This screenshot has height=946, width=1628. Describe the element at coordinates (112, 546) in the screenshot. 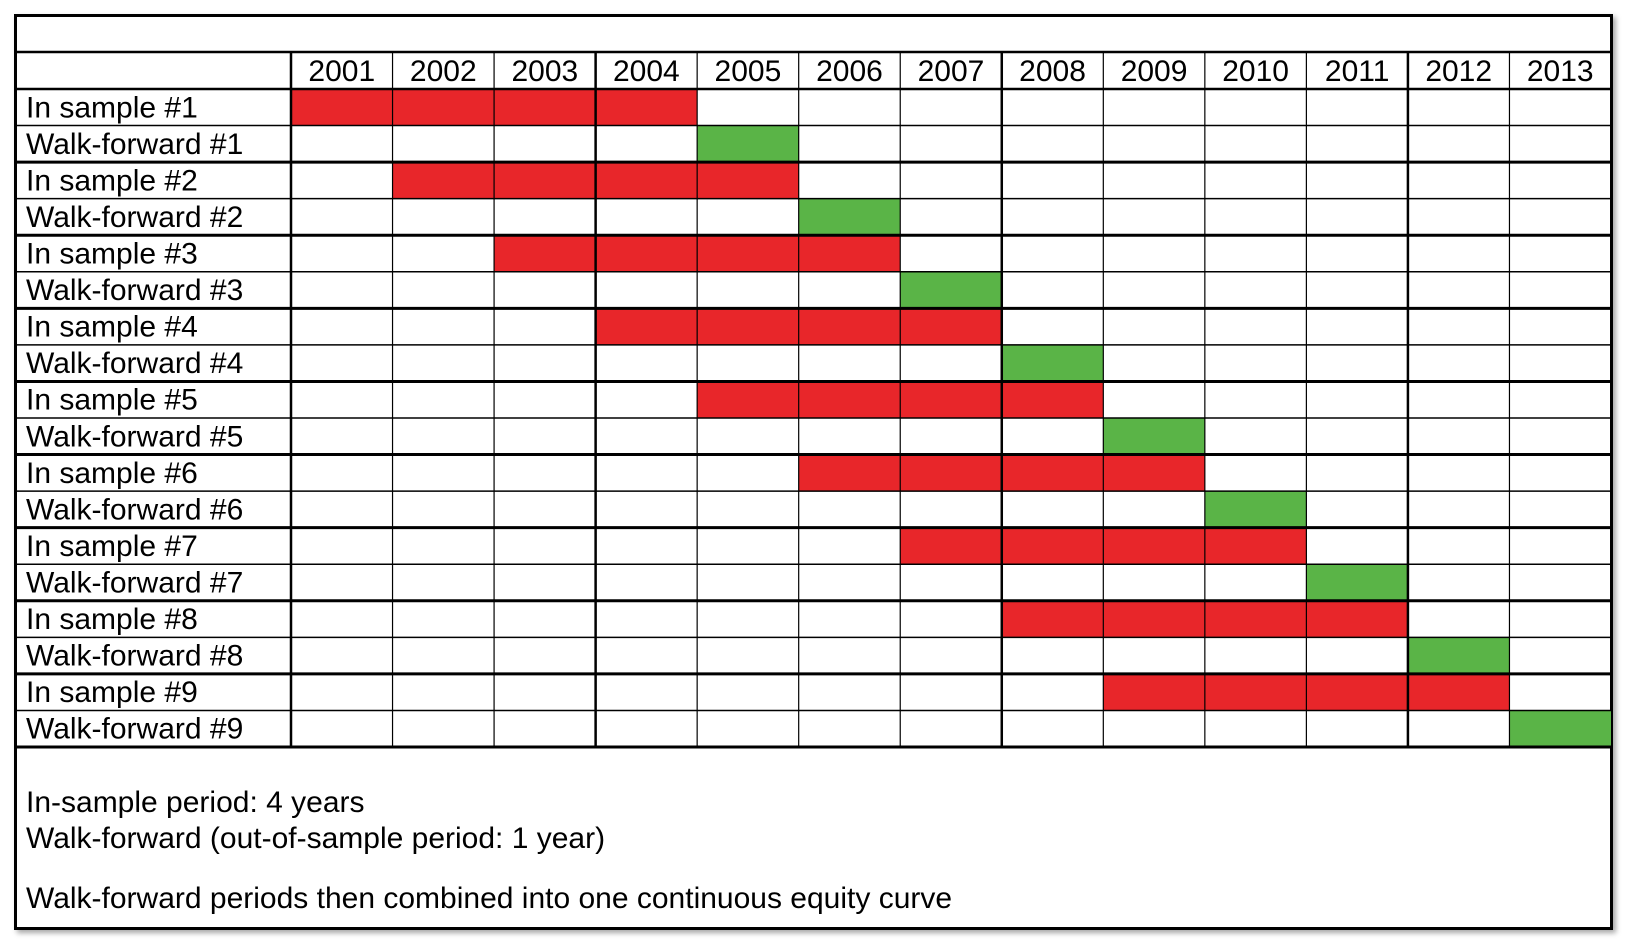

I see `row-label-13: In sample #7` at that location.